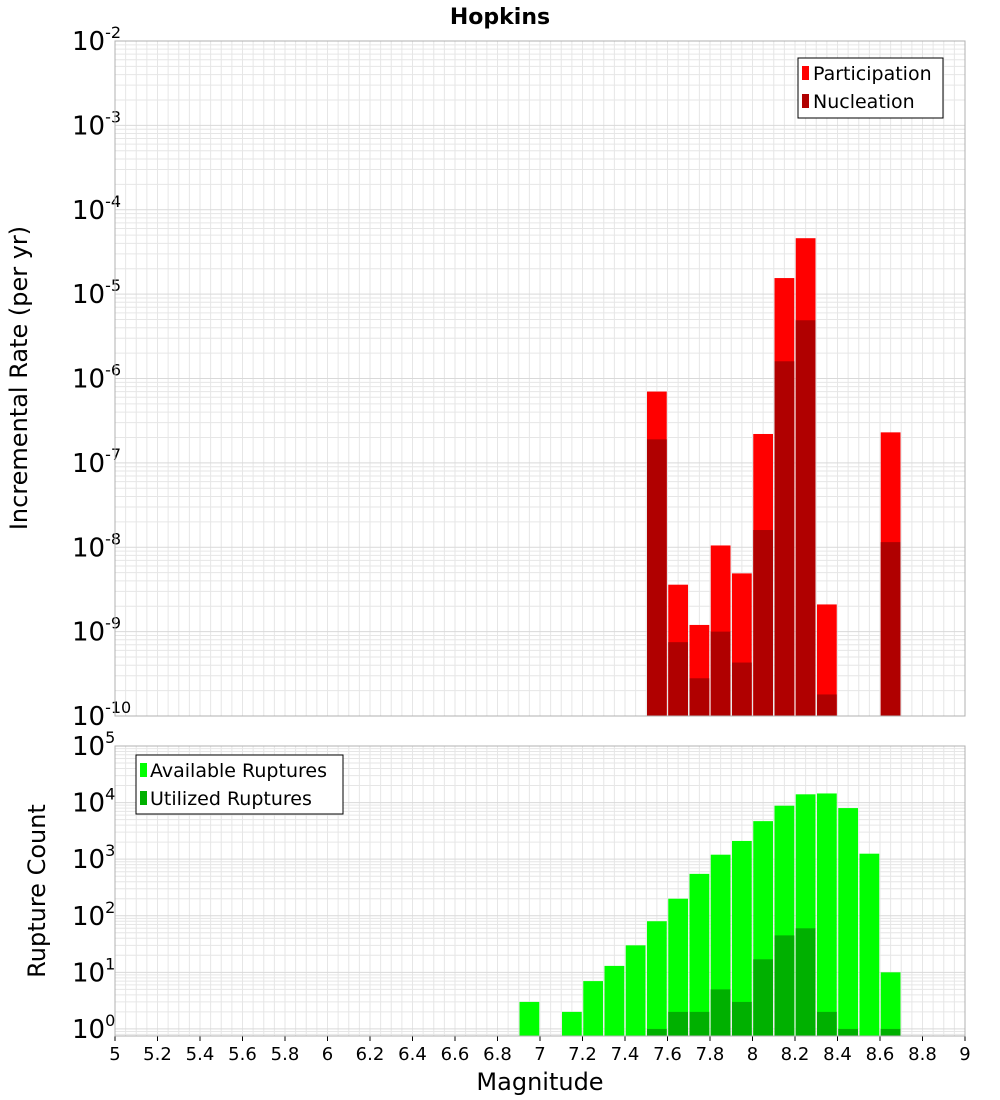 This screenshot has width=1000, height=1100. I want to click on x-tick-label: 7.8, so click(710, 1054).